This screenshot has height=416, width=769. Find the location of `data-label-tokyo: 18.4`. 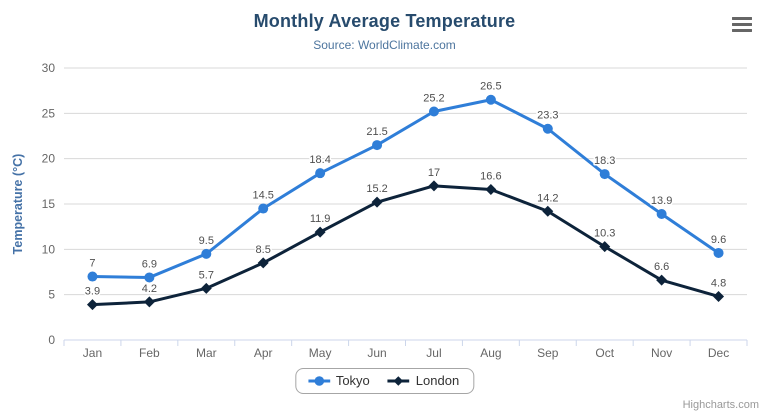

data-label-tokyo: 18.4 is located at coordinates (319, 160).